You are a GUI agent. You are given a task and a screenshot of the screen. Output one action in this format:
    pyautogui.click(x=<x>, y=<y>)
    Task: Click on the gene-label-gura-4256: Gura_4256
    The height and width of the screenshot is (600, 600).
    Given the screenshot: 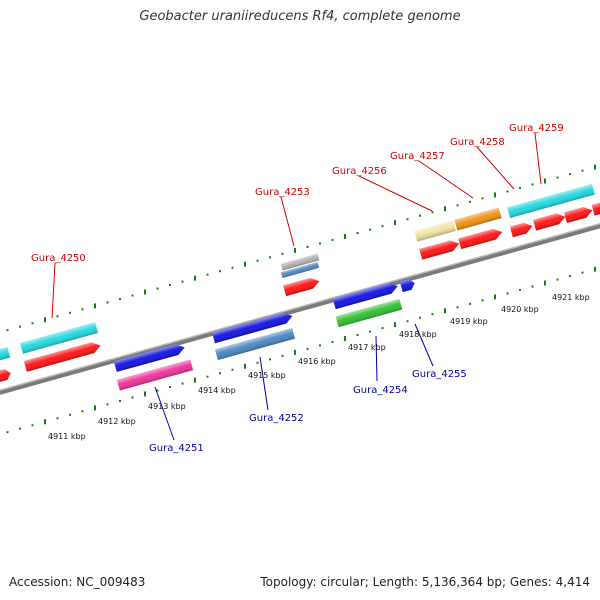 What is the action you would take?
    pyautogui.click(x=359, y=171)
    